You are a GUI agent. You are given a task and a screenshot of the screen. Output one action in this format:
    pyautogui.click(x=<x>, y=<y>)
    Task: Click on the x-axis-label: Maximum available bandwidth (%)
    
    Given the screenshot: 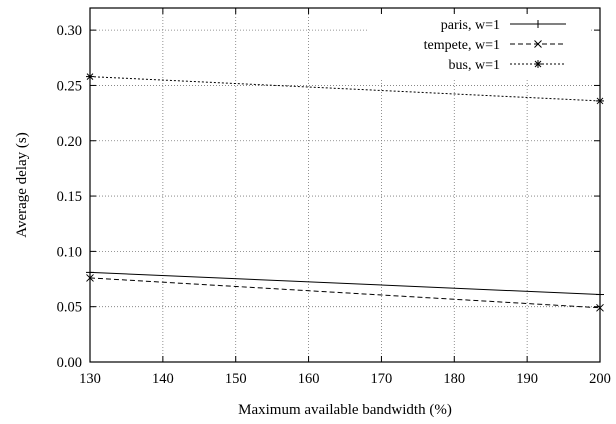 What is the action you would take?
    pyautogui.click(x=345, y=410)
    